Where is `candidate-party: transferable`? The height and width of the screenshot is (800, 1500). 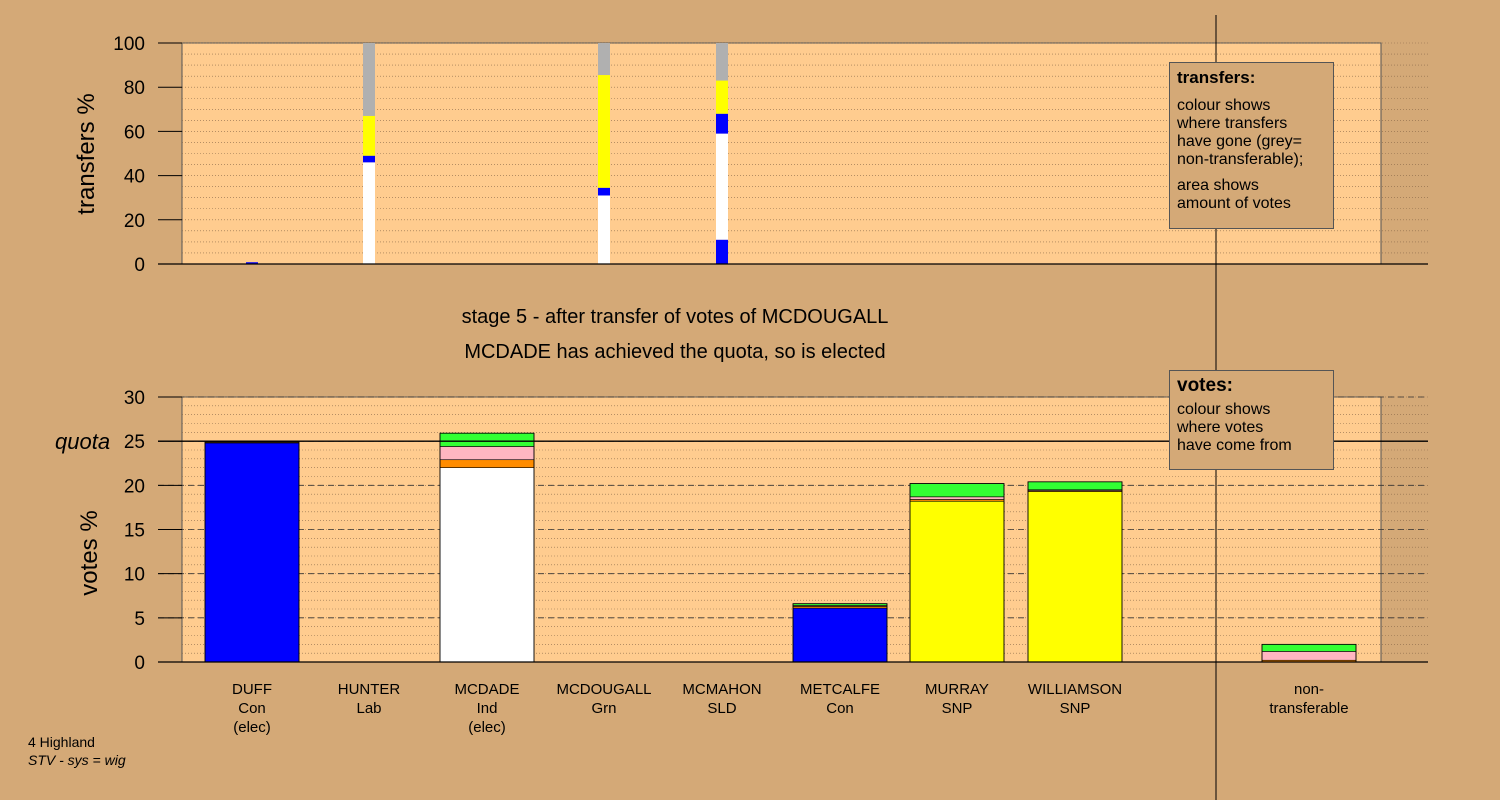
candidate-party: transferable is located at coordinates (1308, 708).